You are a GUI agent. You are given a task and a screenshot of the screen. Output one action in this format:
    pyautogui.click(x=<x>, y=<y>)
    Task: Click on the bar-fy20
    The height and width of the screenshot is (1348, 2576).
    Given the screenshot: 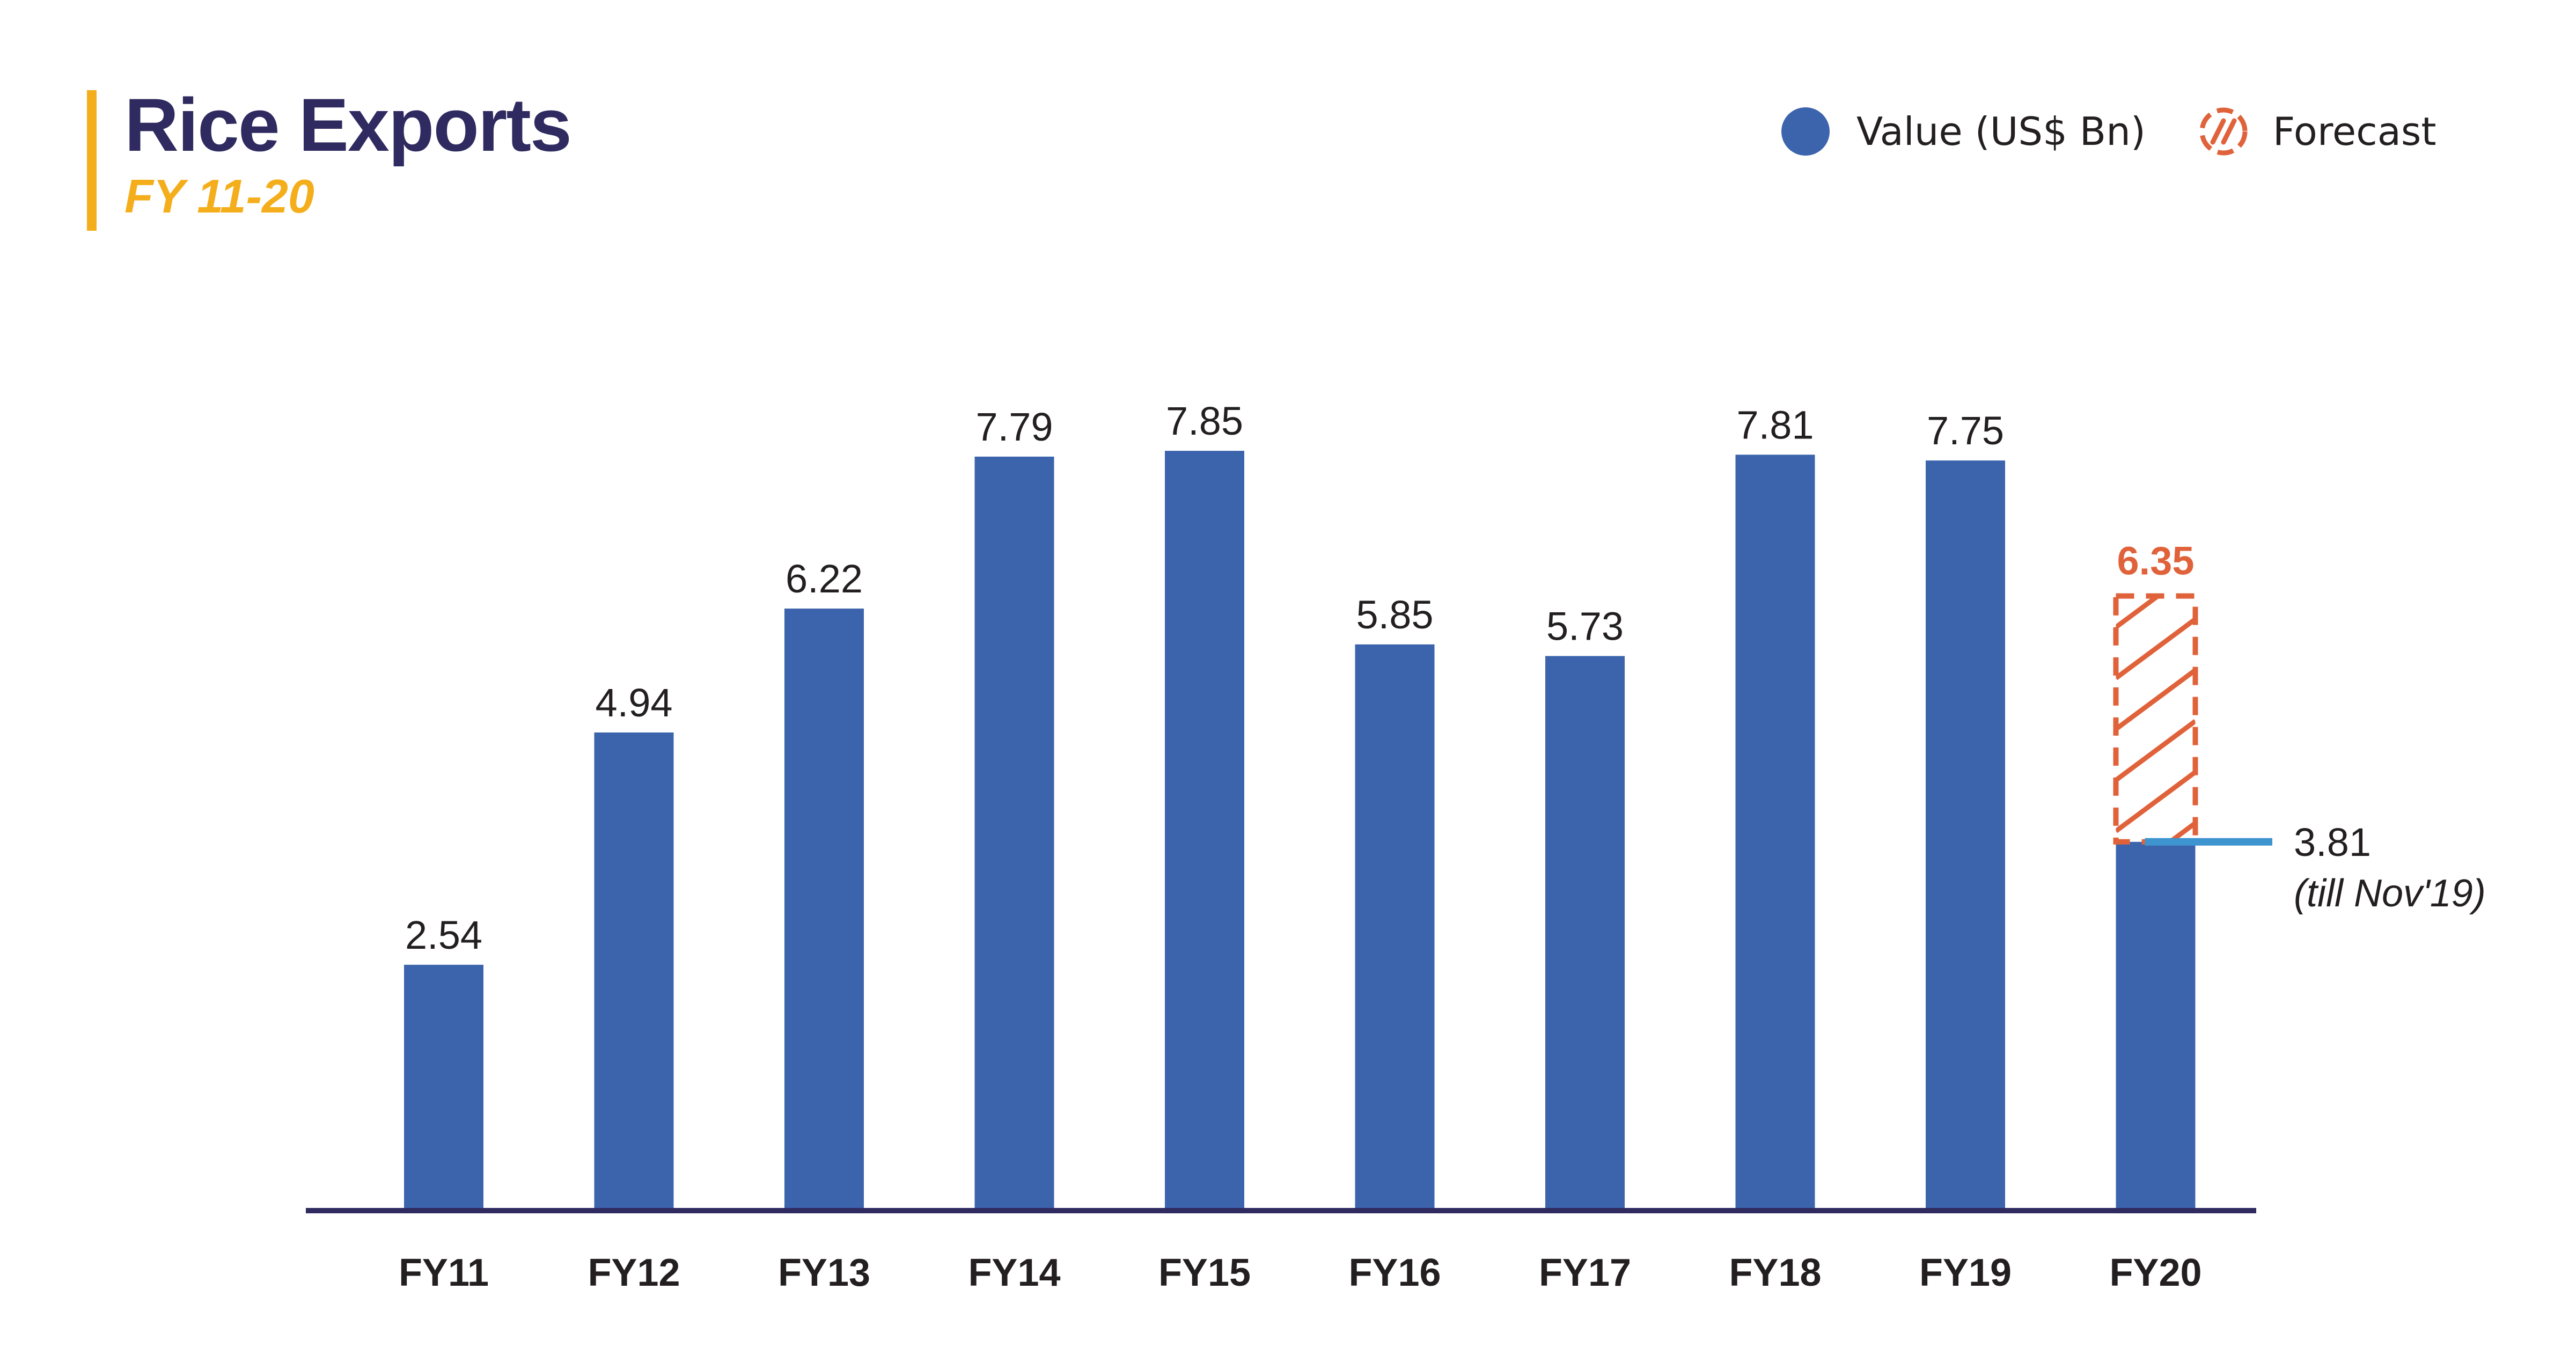 What is the action you would take?
    pyautogui.click(x=2156, y=1026)
    